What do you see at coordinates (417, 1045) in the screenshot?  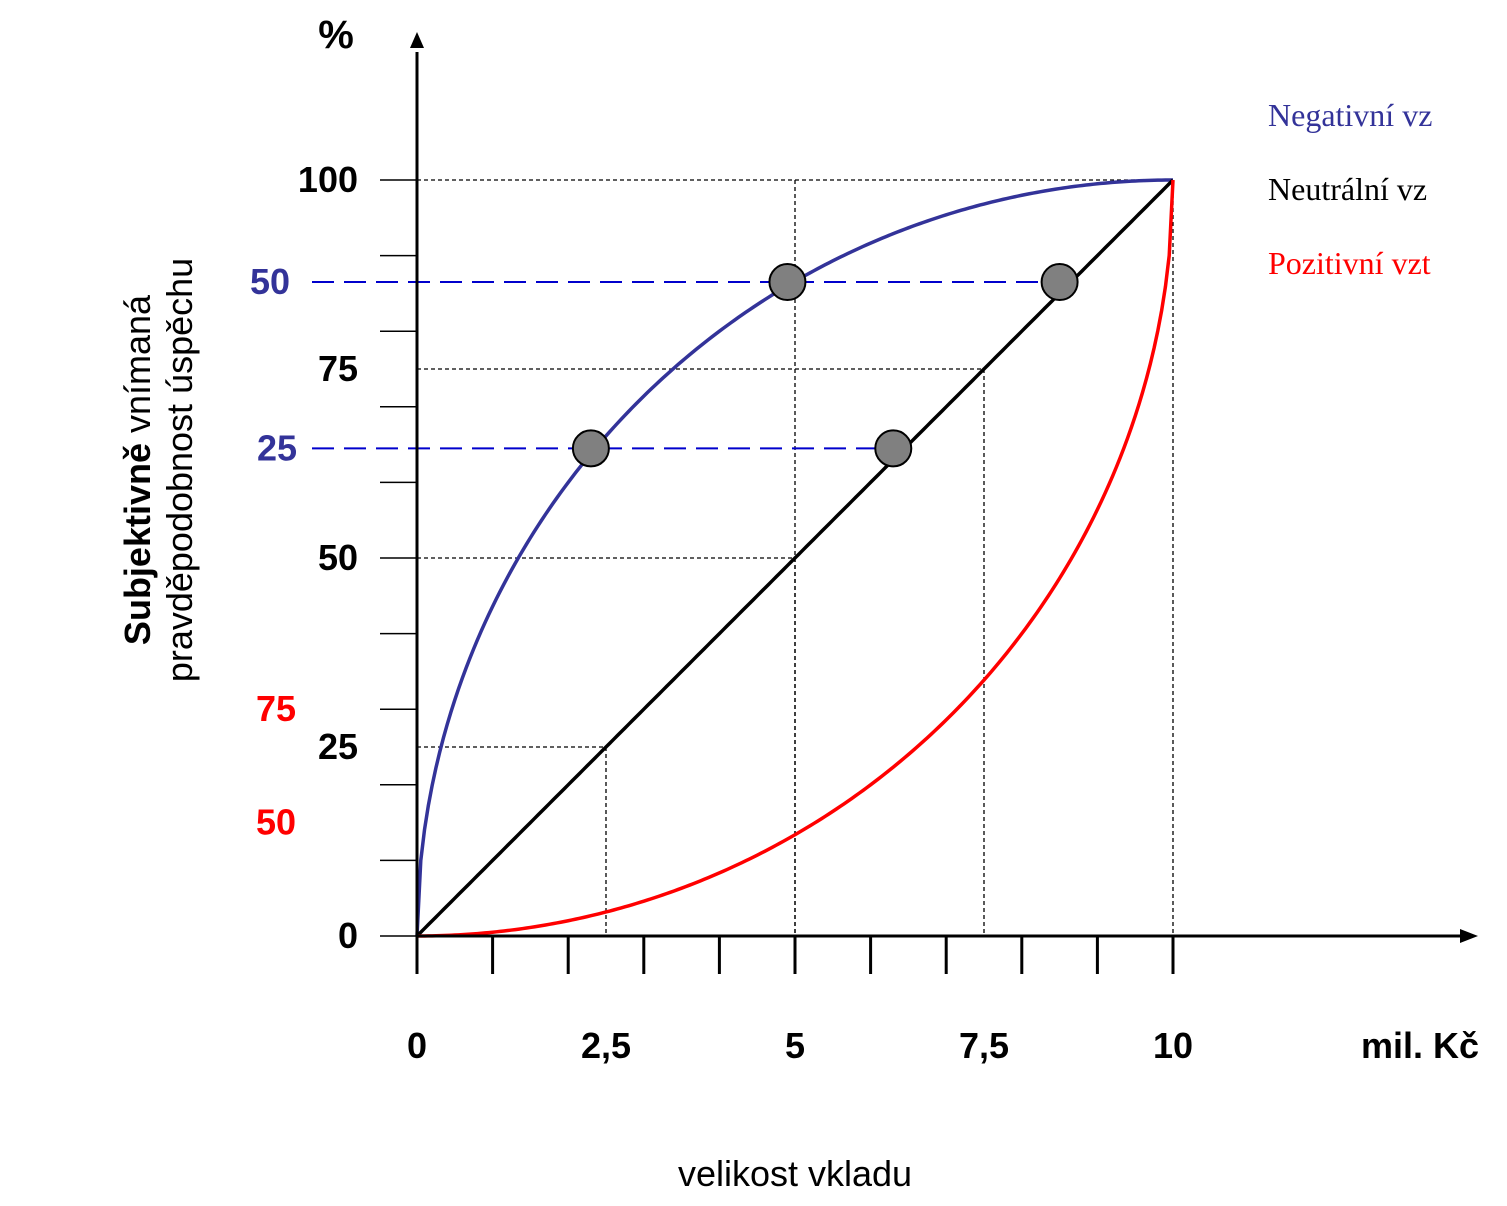 I see `x-tick-label-0: 0` at bounding box center [417, 1045].